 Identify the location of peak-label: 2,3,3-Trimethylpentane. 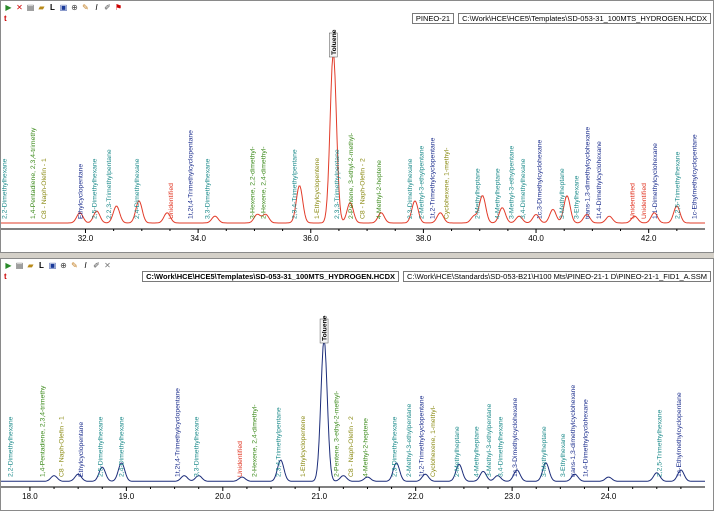
(337, 184).